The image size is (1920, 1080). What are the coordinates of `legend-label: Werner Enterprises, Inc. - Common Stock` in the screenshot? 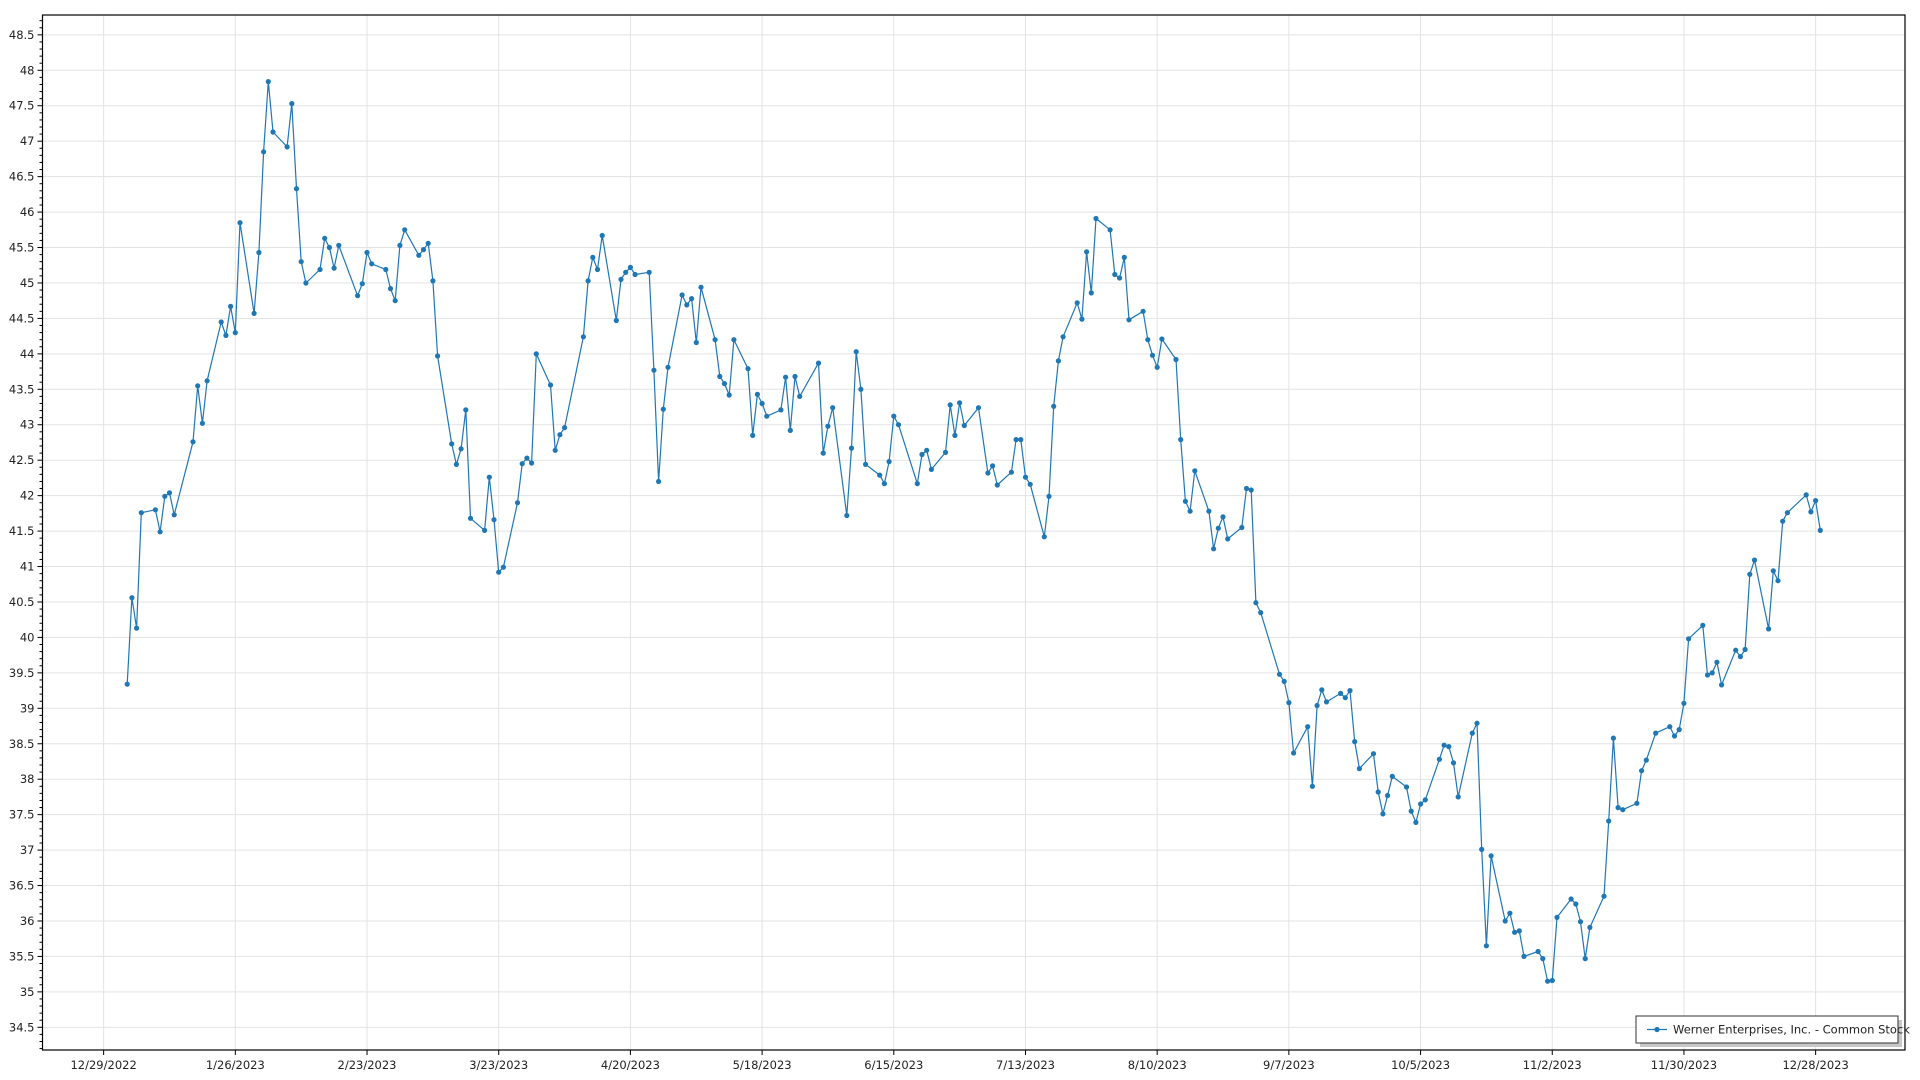 It's located at (1791, 1030).